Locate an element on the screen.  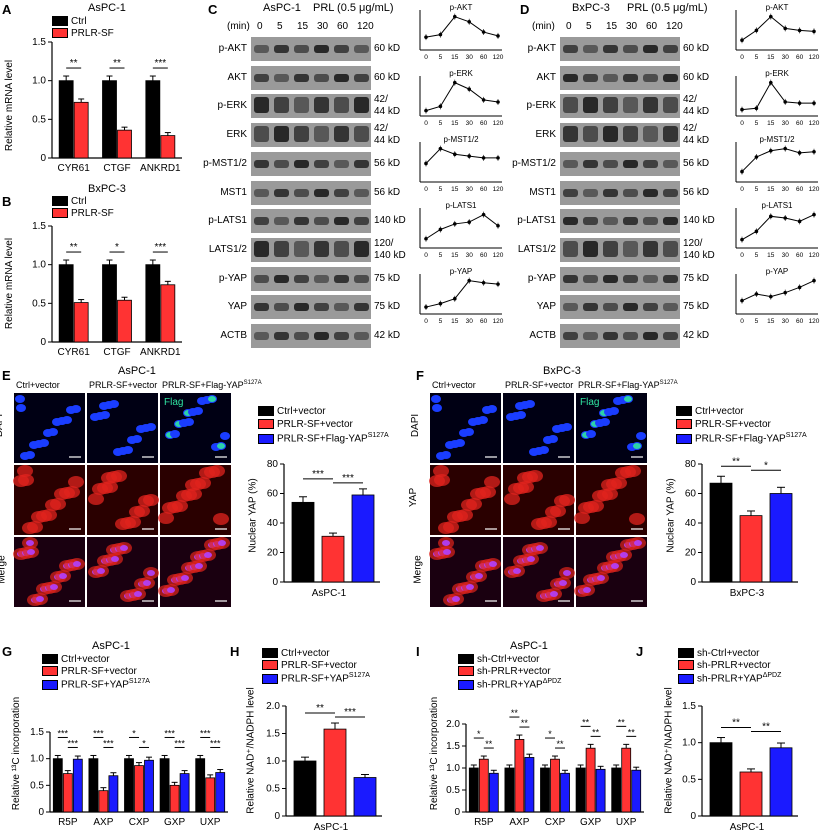
y-tick-label: 0 is located at coordinates (275, 582).